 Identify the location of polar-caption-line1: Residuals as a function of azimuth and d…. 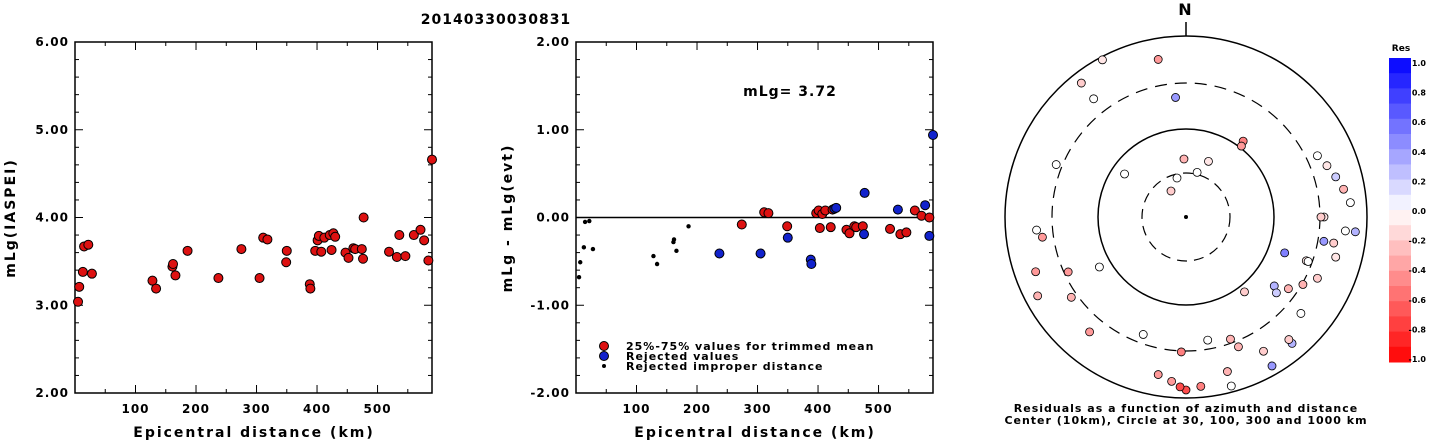
(1186, 408).